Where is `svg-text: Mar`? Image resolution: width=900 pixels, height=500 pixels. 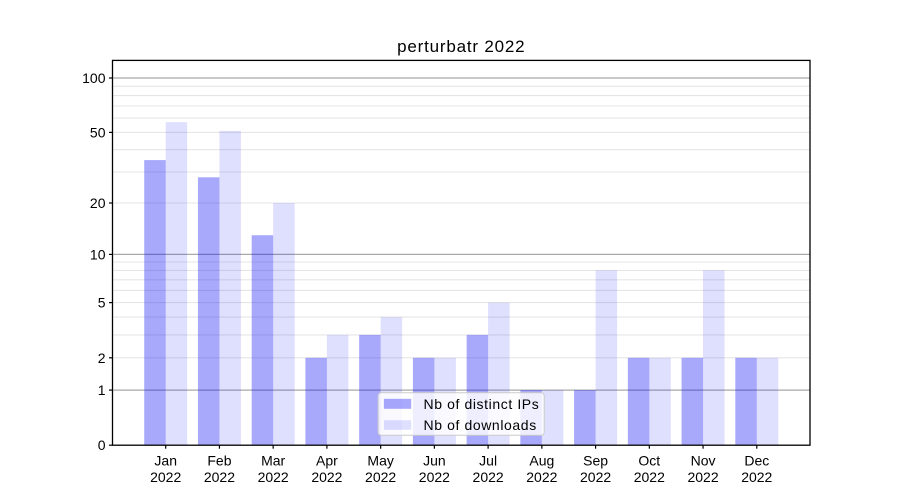 svg-text: Mar is located at coordinates (273, 461).